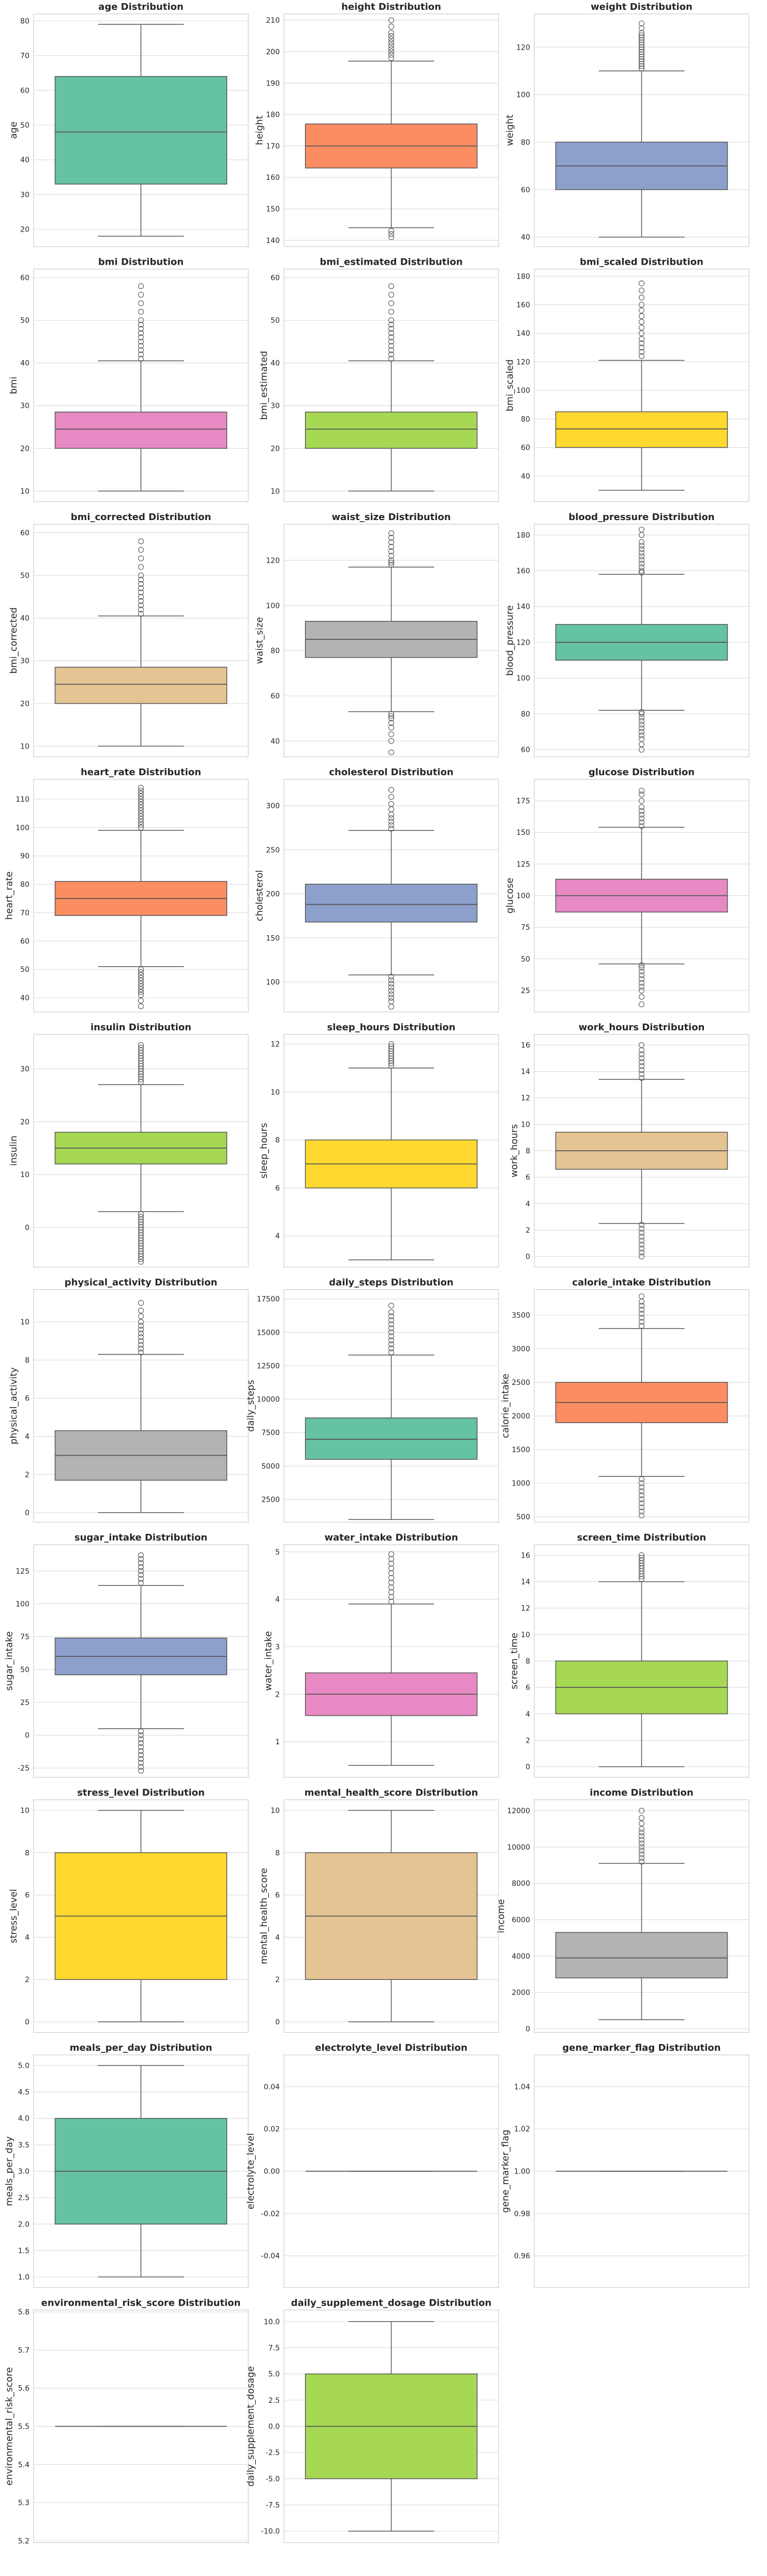 This screenshot has height=2576, width=767. What do you see at coordinates (521, 1349) in the screenshot?
I see `y-tick-label: 3000` at bounding box center [521, 1349].